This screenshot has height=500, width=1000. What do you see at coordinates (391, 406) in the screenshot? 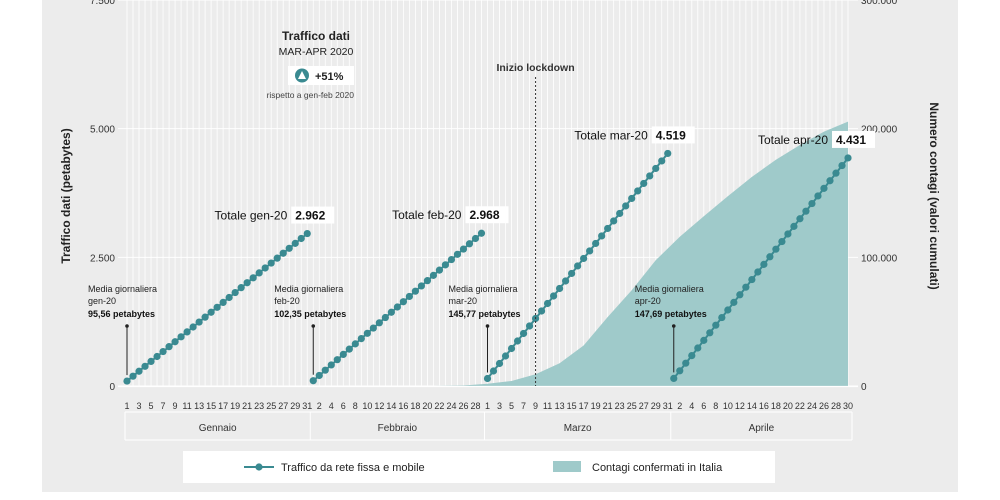
I see `x-tick-label: 14` at bounding box center [391, 406].